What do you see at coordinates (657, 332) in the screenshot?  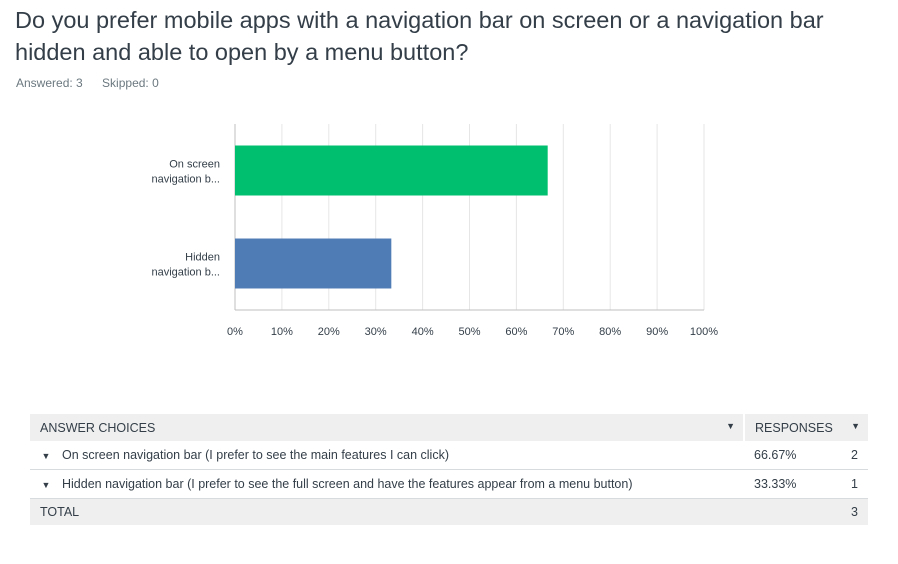 I see `x-tick-label: 90%` at bounding box center [657, 332].